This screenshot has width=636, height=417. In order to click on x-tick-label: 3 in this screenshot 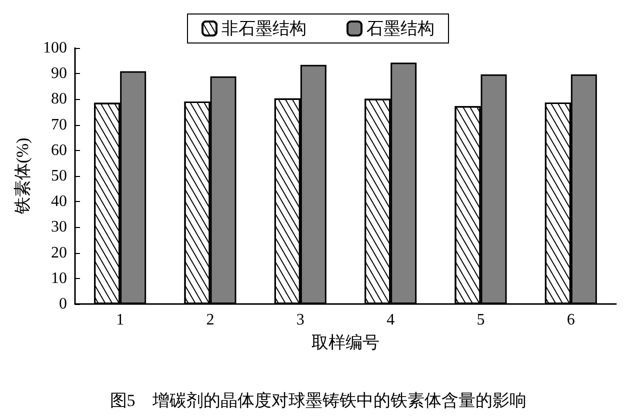, I will do `click(300, 320)`.